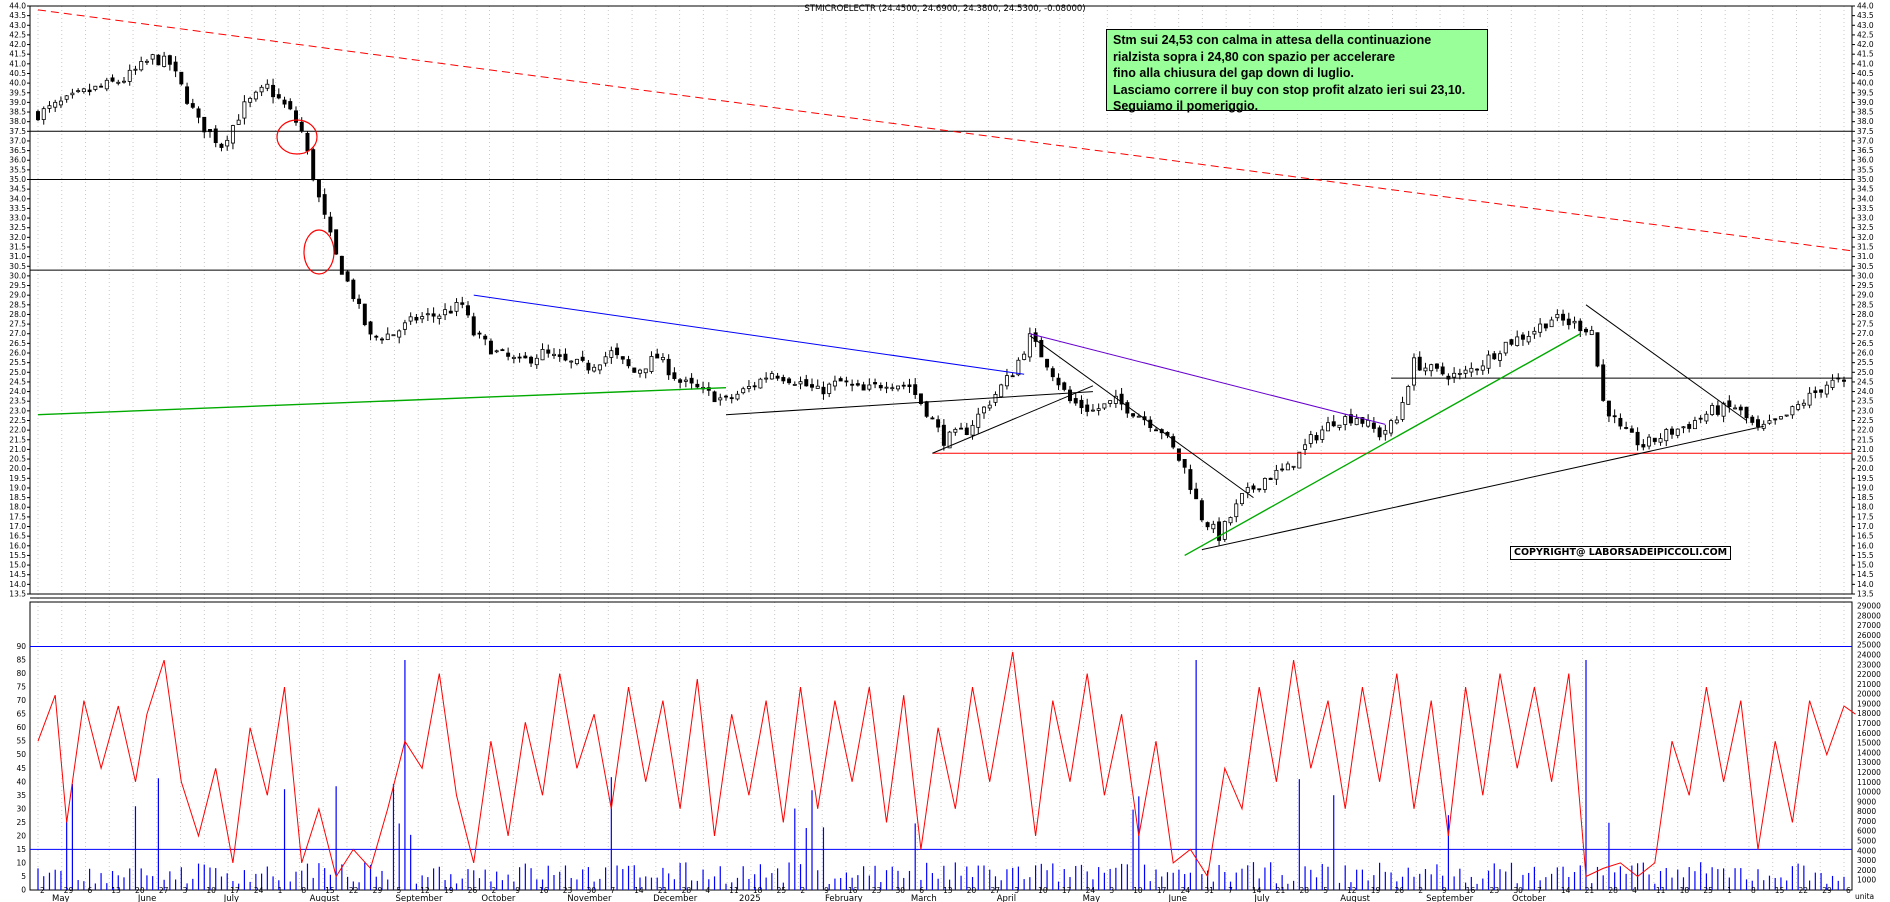 This screenshot has width=1890, height=902. What do you see at coordinates (1613, 890) in the screenshot?
I see `day-tick-label: 28` at bounding box center [1613, 890].